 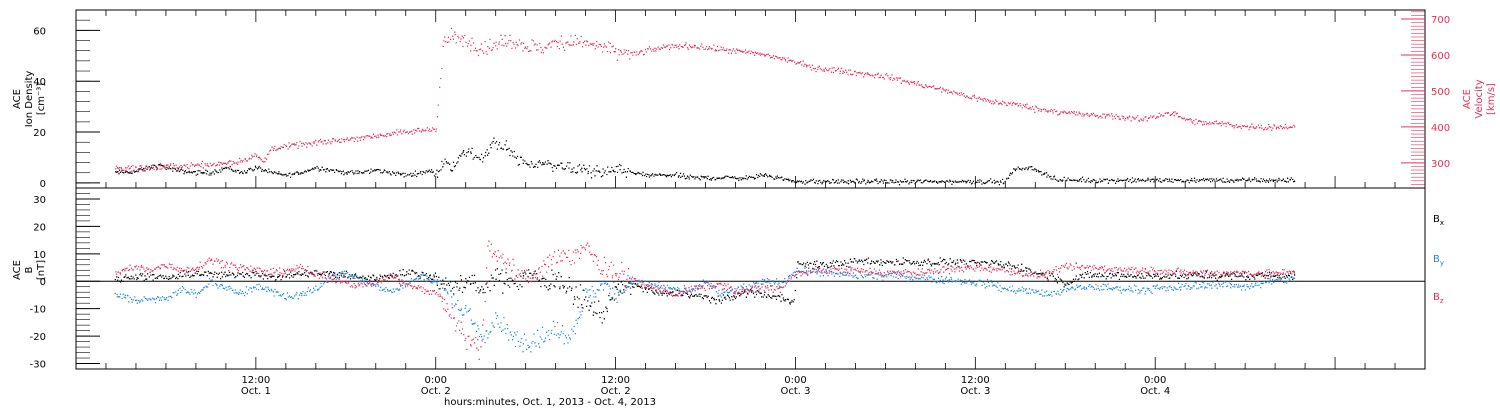 What do you see at coordinates (1491, 99) in the screenshot?
I see `velocity-axis-title-line: [km/s]` at bounding box center [1491, 99].